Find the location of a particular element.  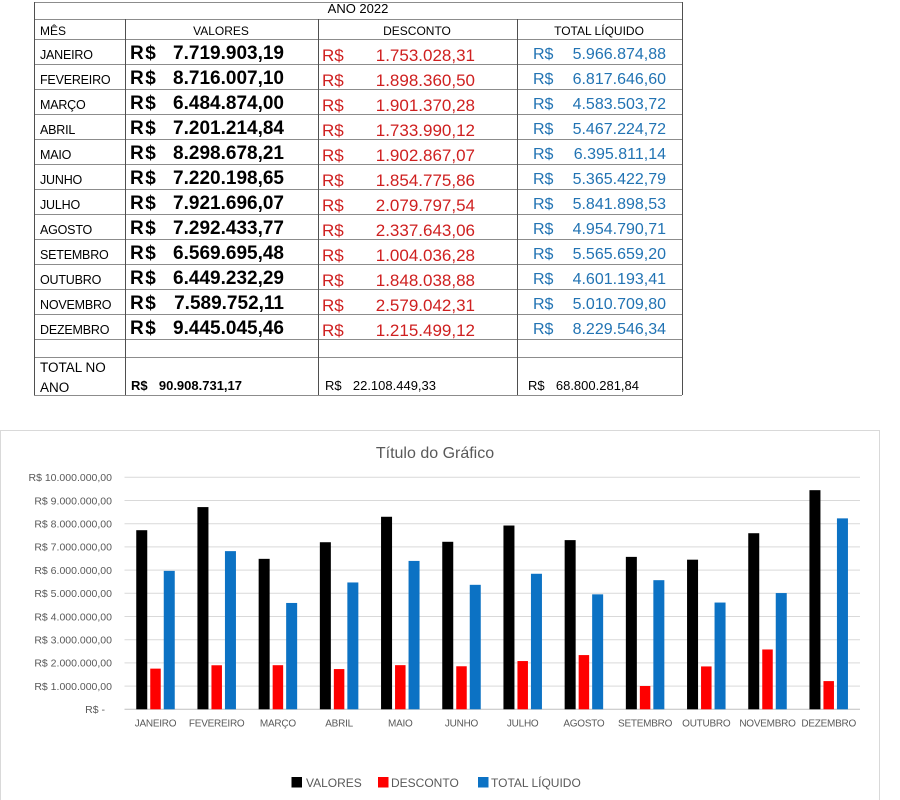

svg-text: R$ 2.000.000,00 is located at coordinates (73, 664).